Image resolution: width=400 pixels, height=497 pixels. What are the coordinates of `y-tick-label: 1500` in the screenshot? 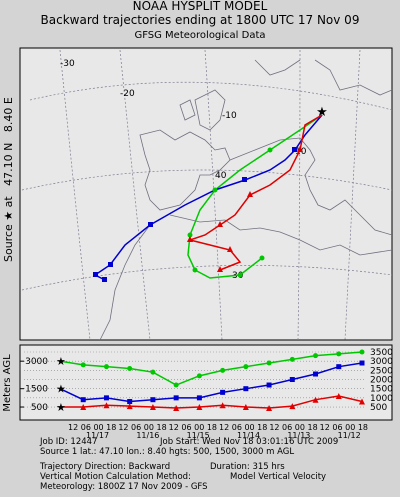 It's located at (36, 390).